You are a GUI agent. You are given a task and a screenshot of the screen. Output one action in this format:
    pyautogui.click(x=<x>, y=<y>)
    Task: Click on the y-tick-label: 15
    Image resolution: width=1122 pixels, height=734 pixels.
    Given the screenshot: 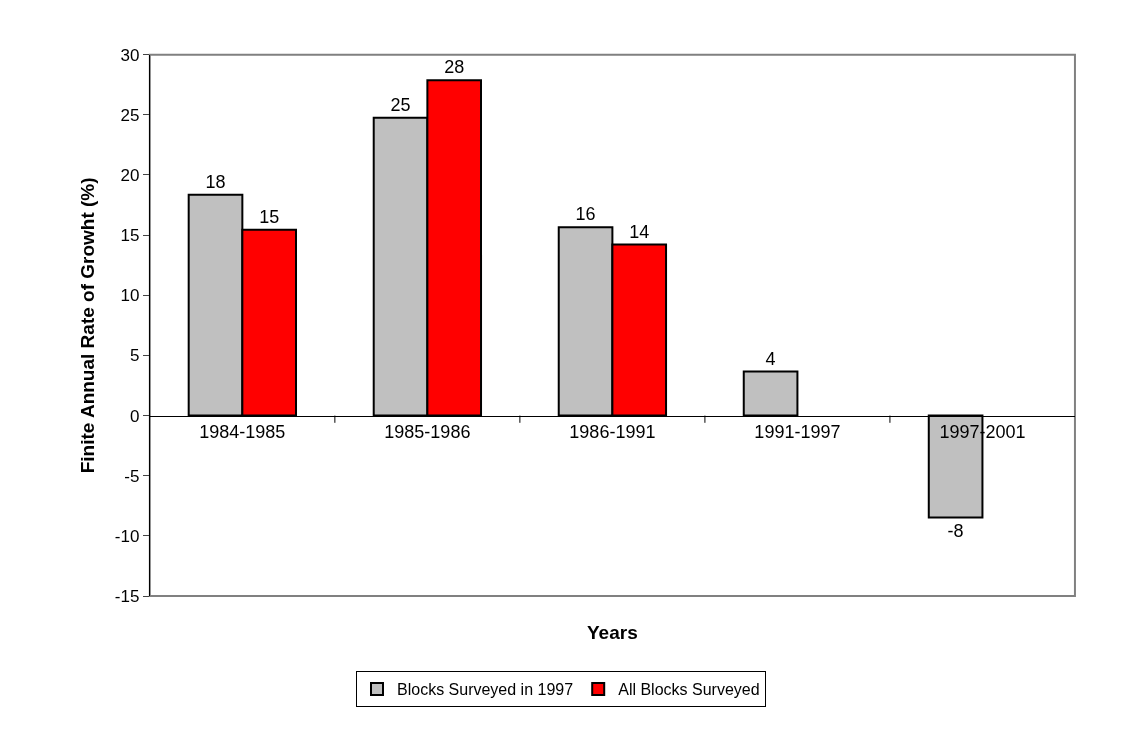 What is the action you would take?
    pyautogui.click(x=130, y=236)
    